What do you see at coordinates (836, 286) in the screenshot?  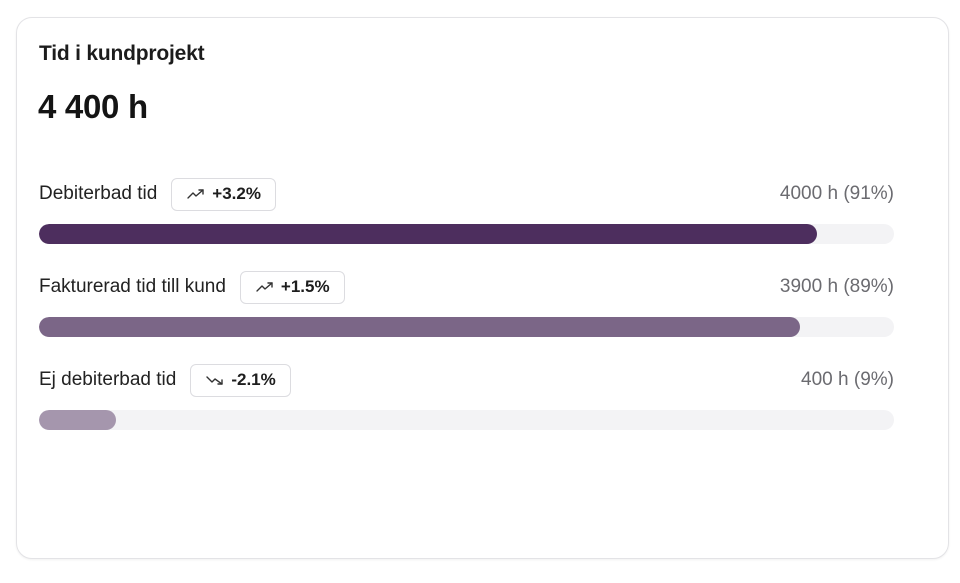 I see `metric-value: 3900 h (89%)` at bounding box center [836, 286].